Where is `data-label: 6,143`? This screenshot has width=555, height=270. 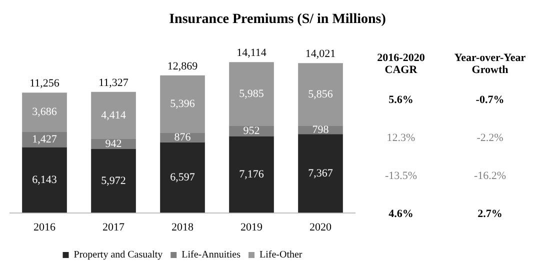 data-label: 6,143 is located at coordinates (45, 180).